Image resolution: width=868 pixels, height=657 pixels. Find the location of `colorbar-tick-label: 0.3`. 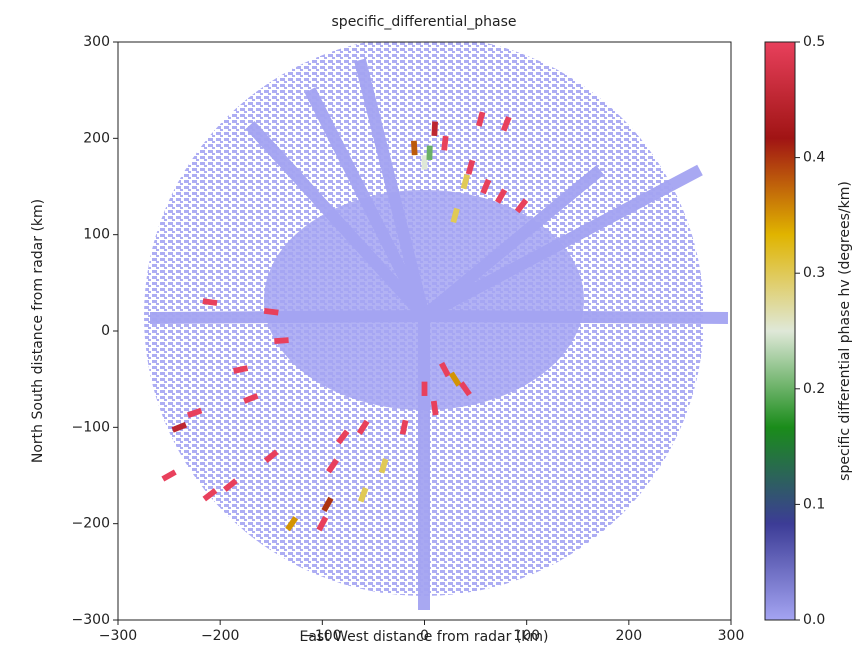

colorbar-tick-label: 0.3 is located at coordinates (814, 273).